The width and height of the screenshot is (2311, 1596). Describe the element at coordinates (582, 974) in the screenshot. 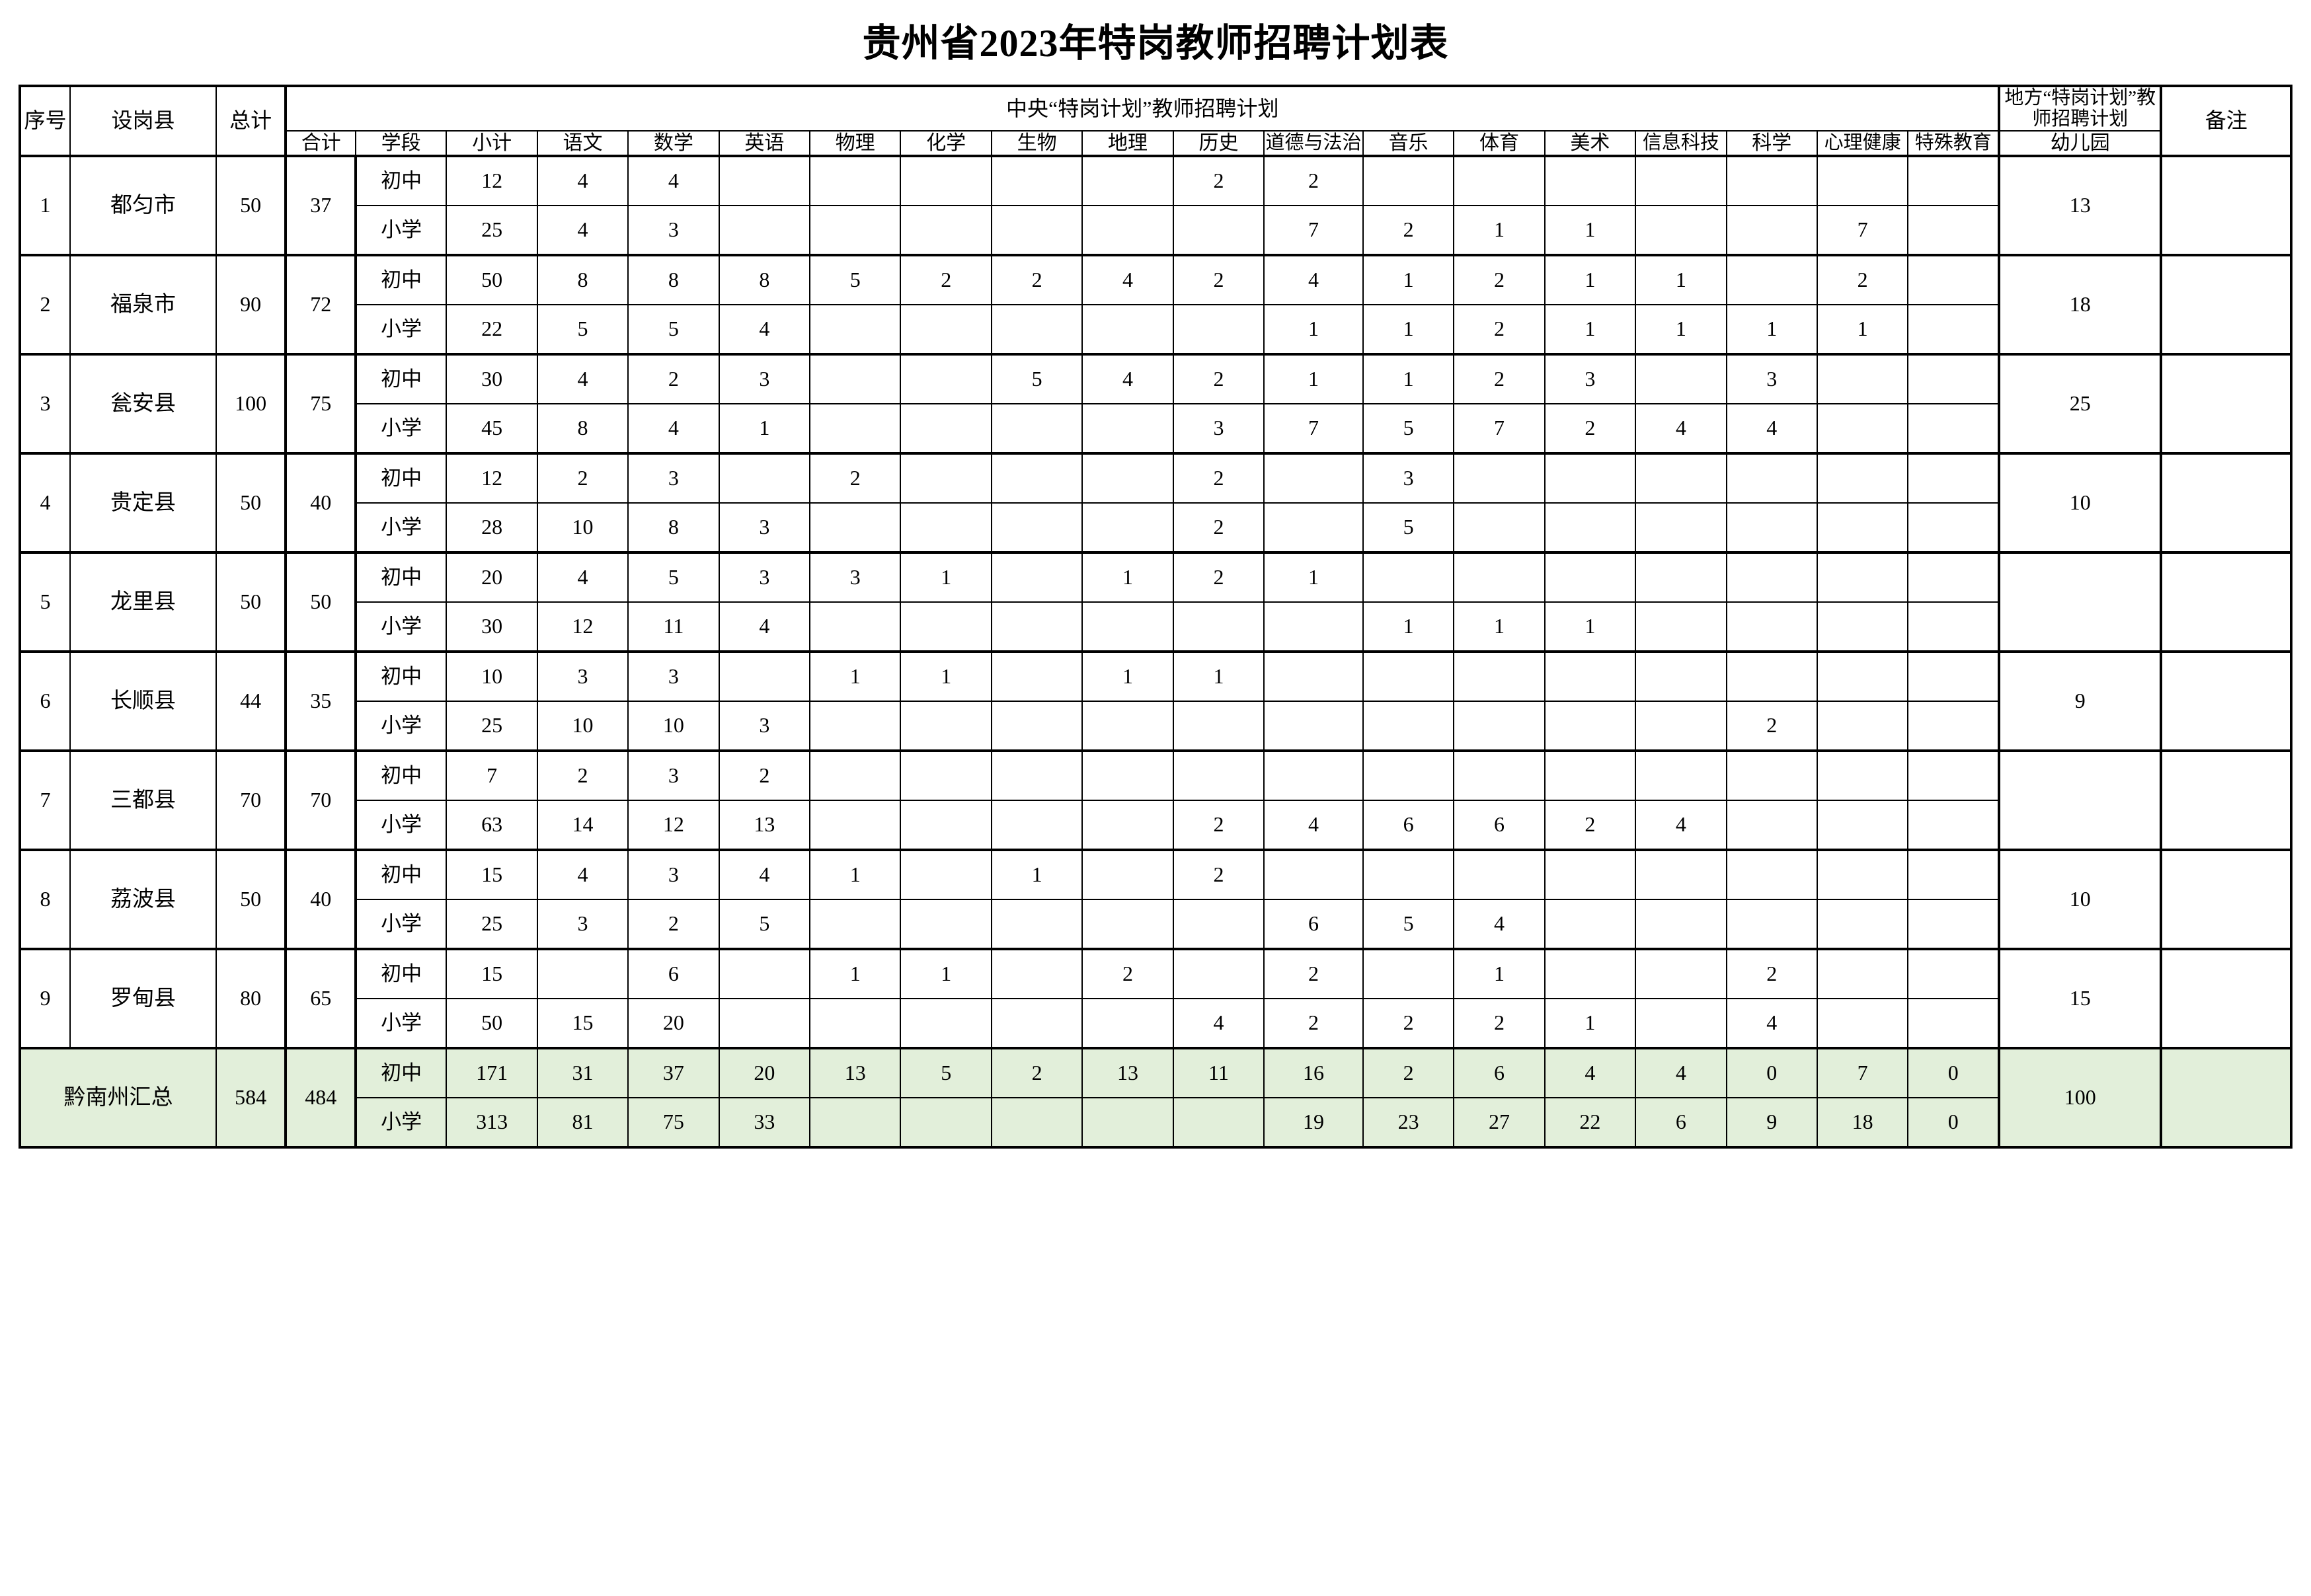

I see `row-chinese-junior` at that location.